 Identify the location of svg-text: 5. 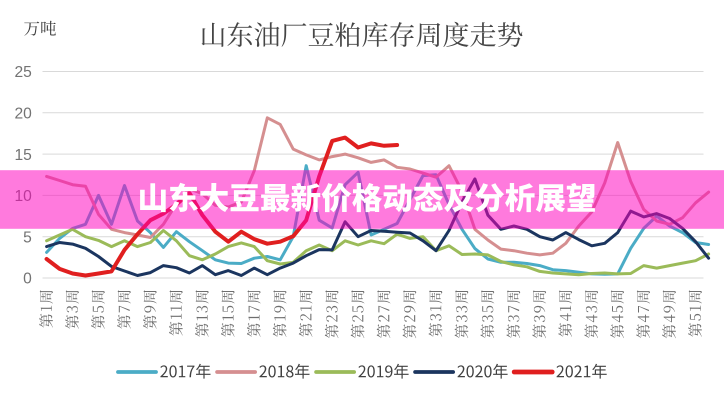
(27, 237).